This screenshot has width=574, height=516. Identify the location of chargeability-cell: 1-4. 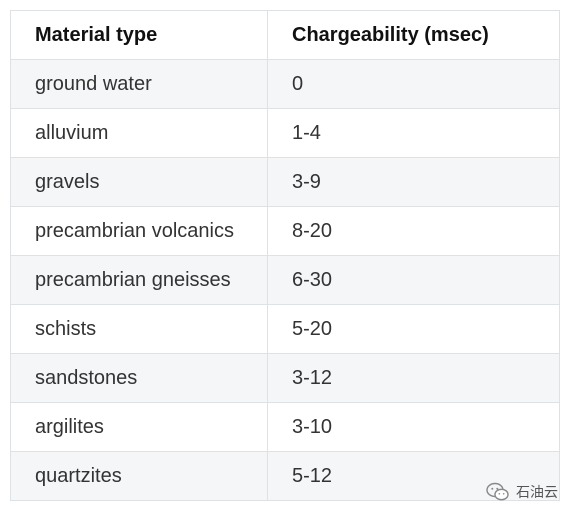
(413, 133).